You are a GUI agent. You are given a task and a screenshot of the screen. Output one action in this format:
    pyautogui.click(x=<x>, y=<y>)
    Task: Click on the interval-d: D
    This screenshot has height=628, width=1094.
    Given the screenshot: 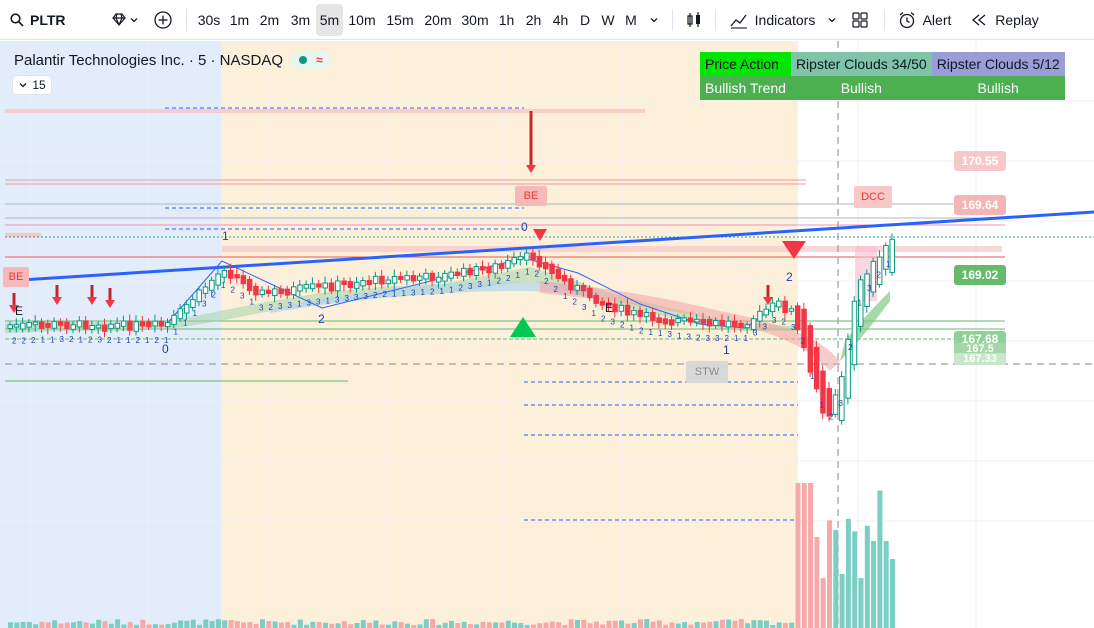 What is the action you would take?
    pyautogui.click(x=585, y=19)
    